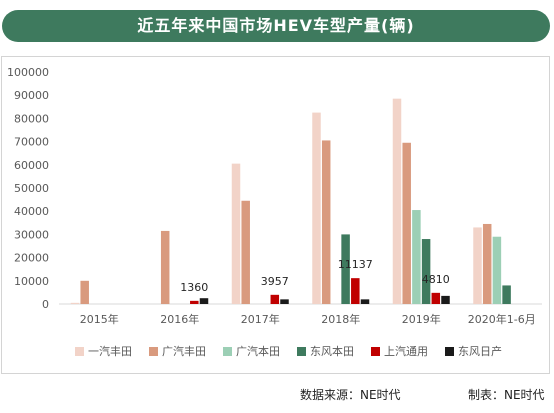  What do you see at coordinates (480, 351) in the screenshot?
I see `legend-label: 东风日产` at bounding box center [480, 351].